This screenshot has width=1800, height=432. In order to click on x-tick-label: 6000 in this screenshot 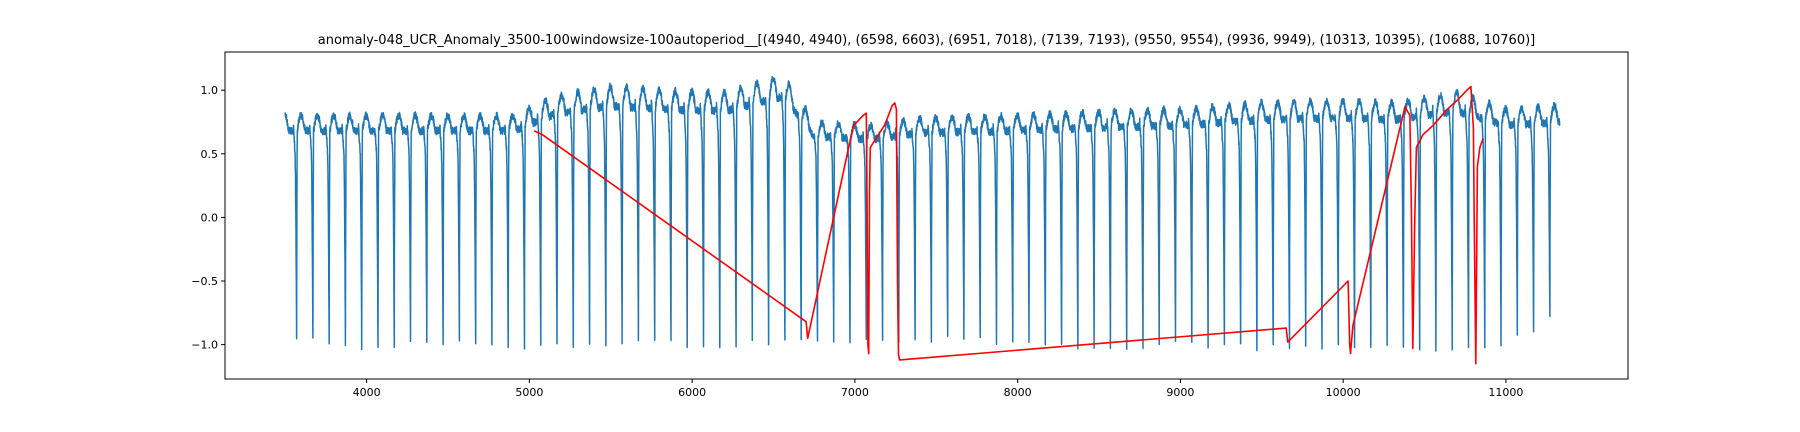, I will do `click(692, 392)`.